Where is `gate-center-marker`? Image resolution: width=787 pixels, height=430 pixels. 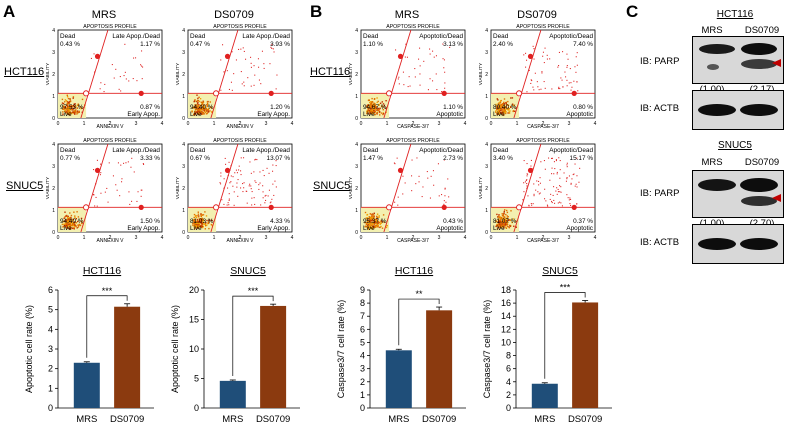 gate-center-marker is located at coordinates (389, 93).